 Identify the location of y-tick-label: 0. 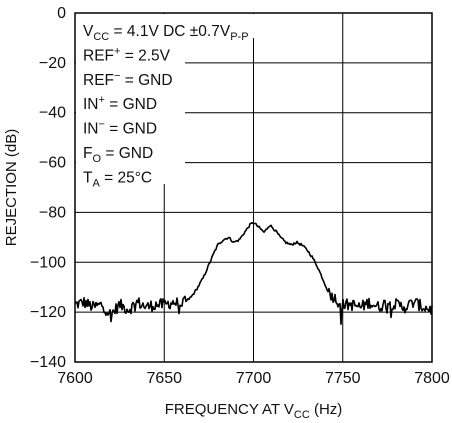
(61, 13).